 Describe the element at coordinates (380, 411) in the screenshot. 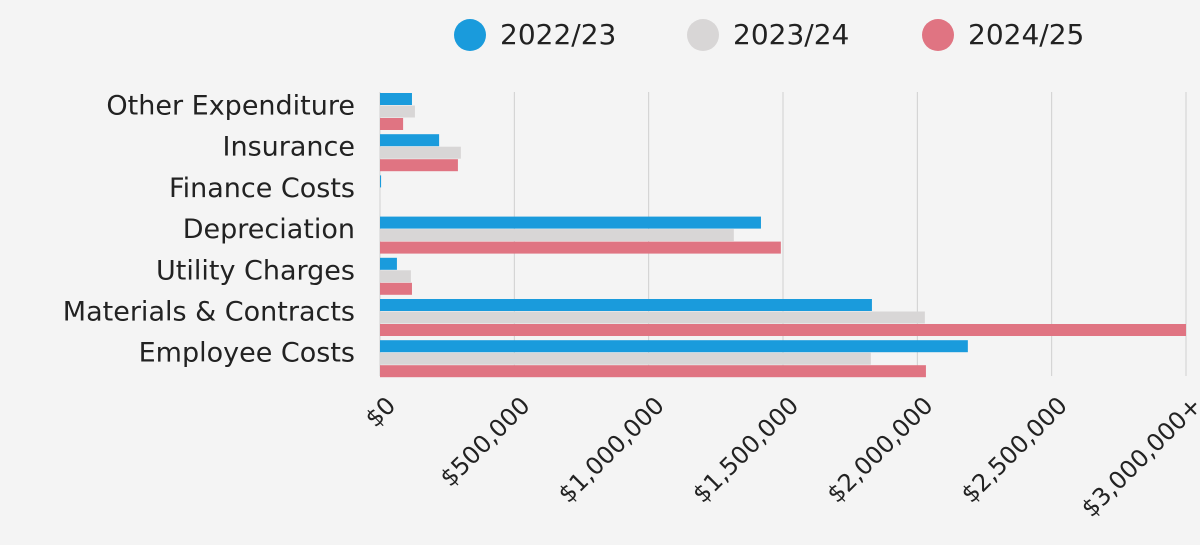

I see `x-tick-label: $0` at that location.